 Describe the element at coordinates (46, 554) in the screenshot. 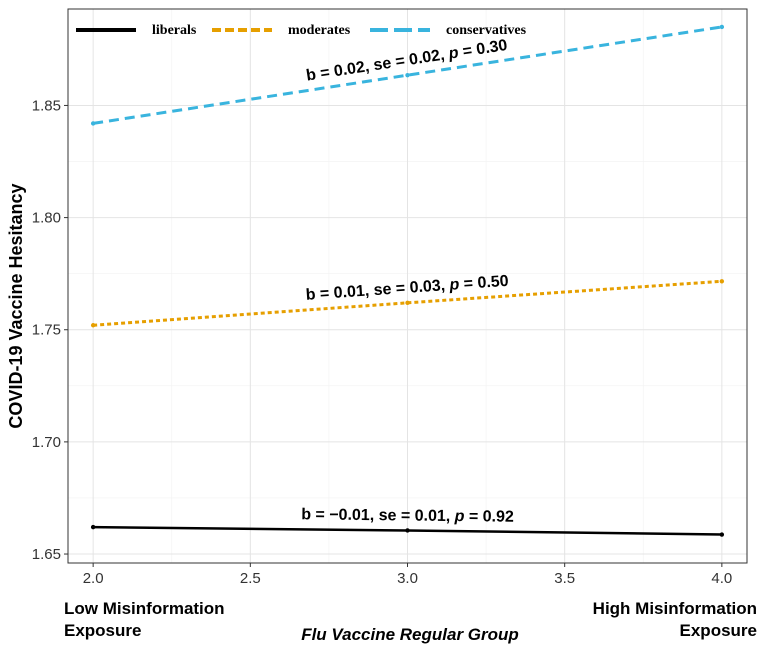

I see `y-tick-label: 1.65` at that location.